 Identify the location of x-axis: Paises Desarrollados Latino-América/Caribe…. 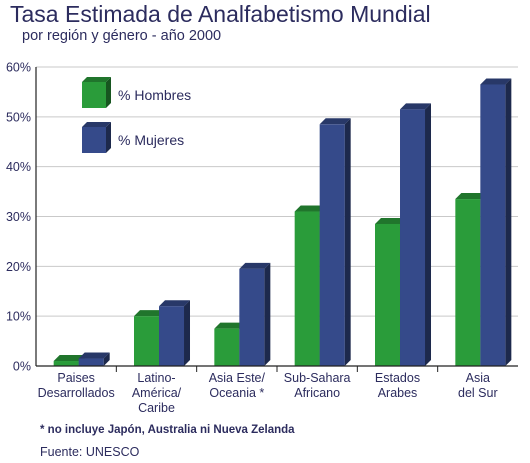
(277, 390).